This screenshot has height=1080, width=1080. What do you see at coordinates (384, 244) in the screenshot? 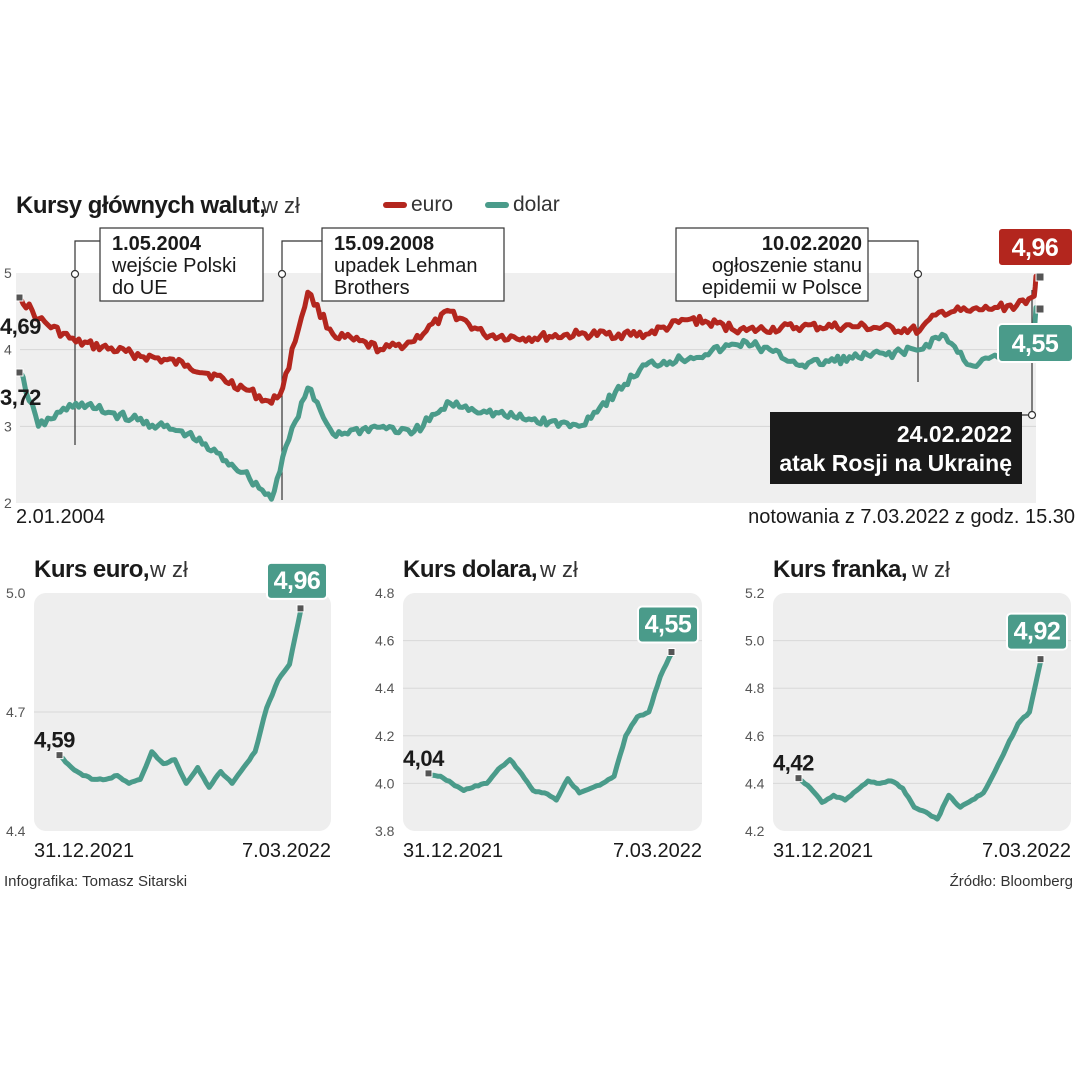
I see `annotation-date: 15.09.2008` at bounding box center [384, 244].